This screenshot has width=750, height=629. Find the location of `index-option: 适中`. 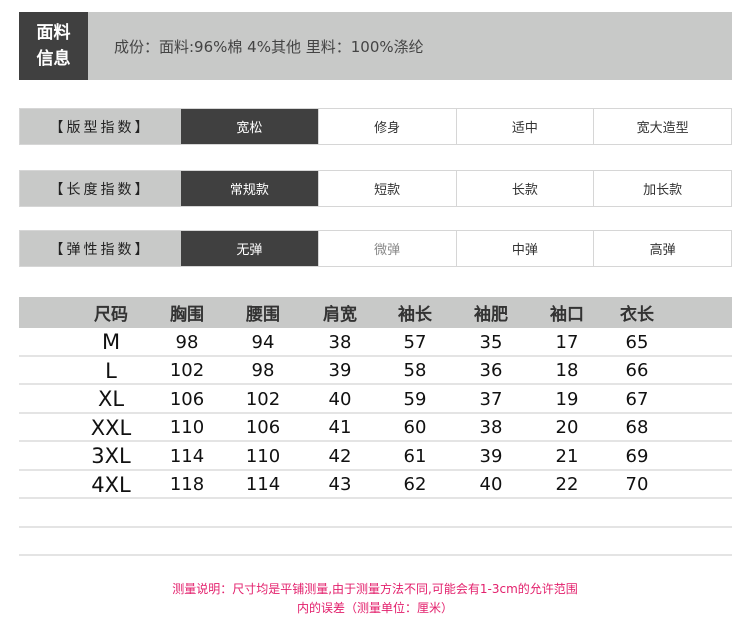

index-option: 适中 is located at coordinates (524, 126).